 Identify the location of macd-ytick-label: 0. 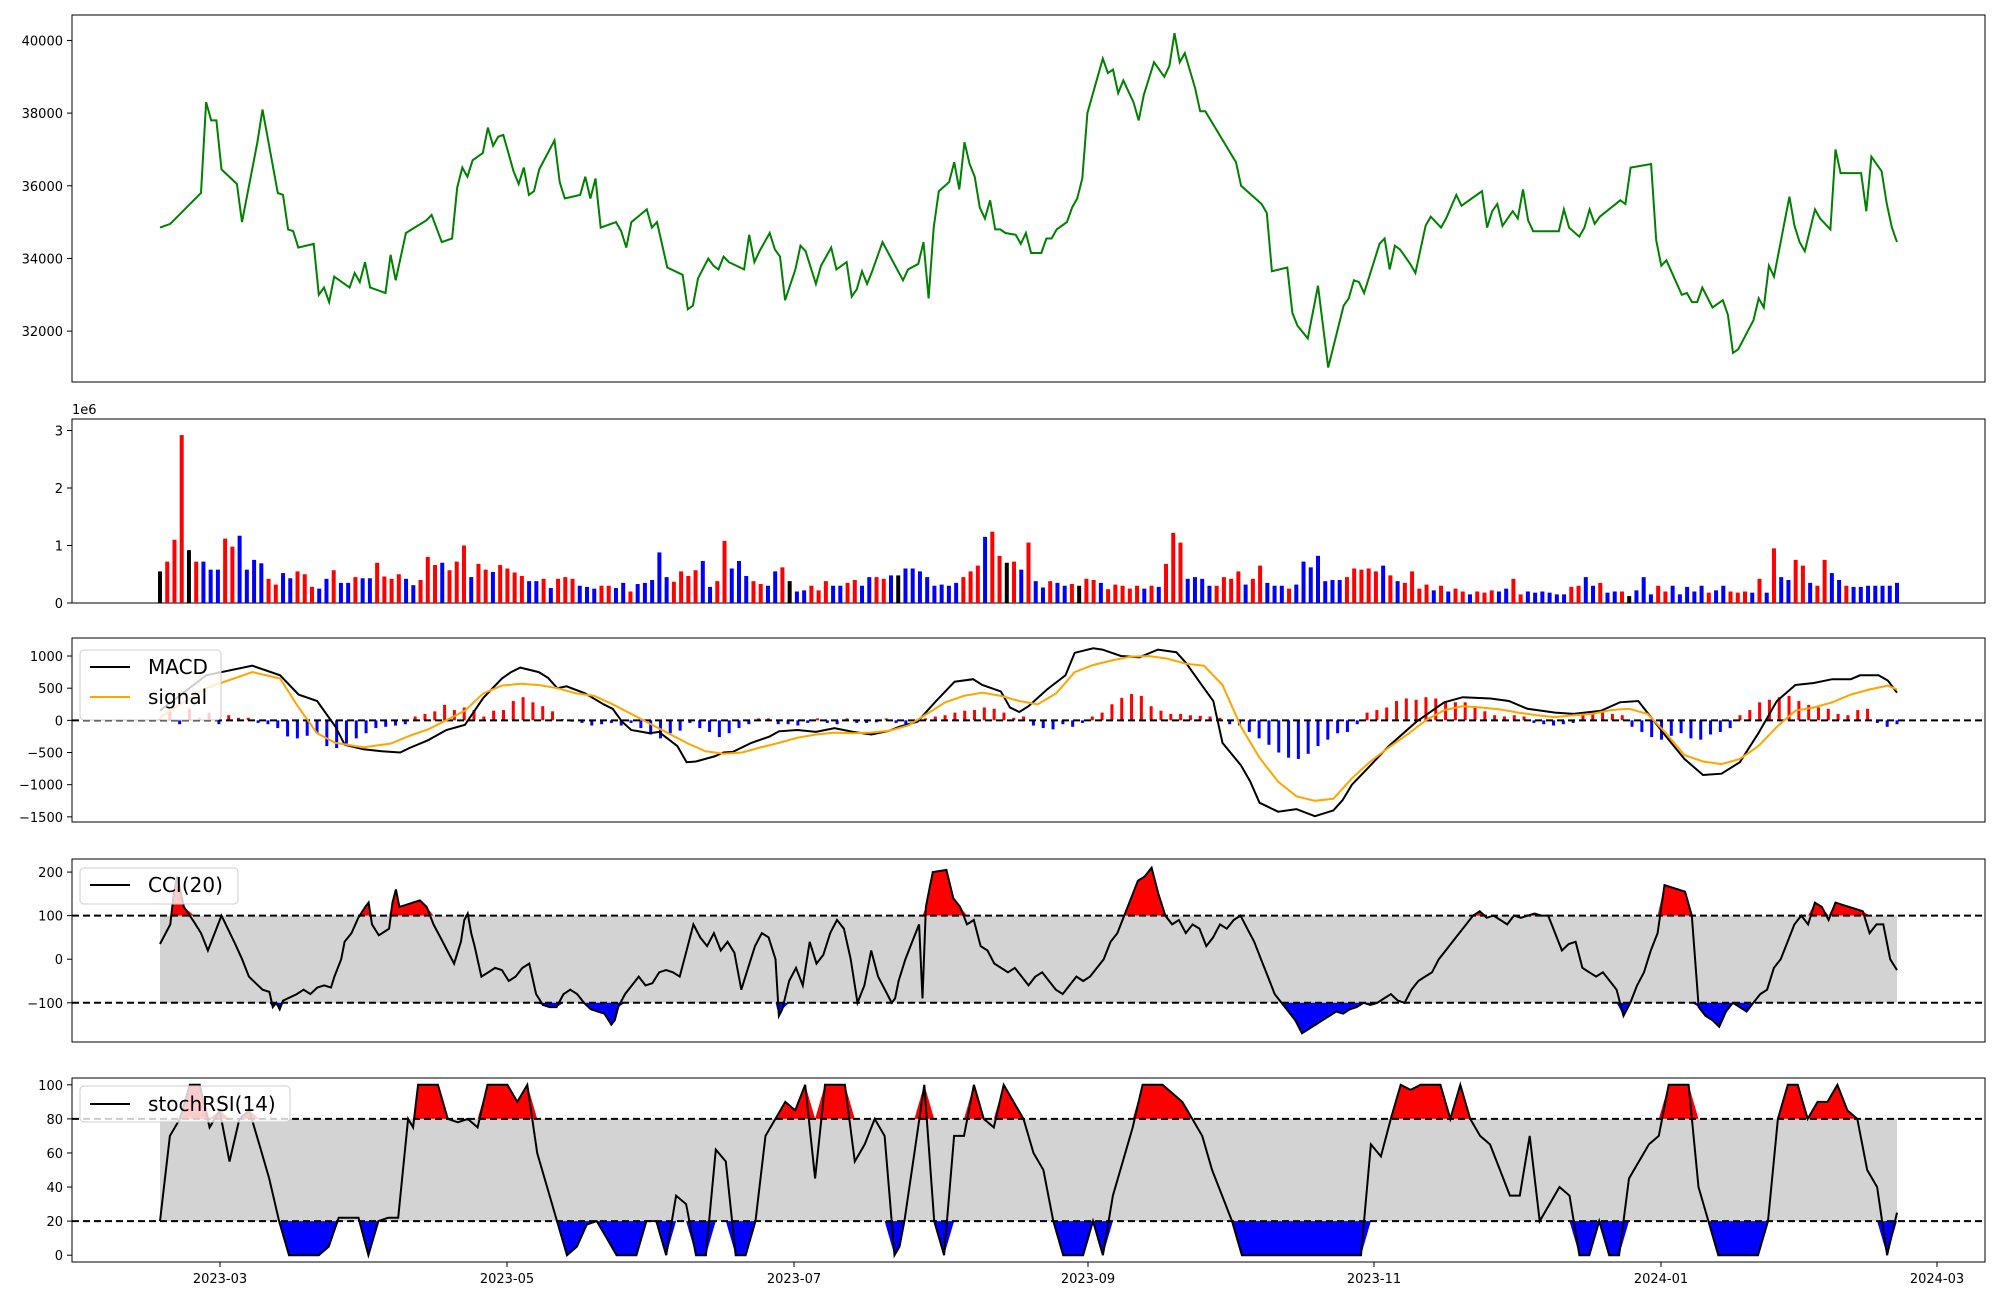
(59, 721).